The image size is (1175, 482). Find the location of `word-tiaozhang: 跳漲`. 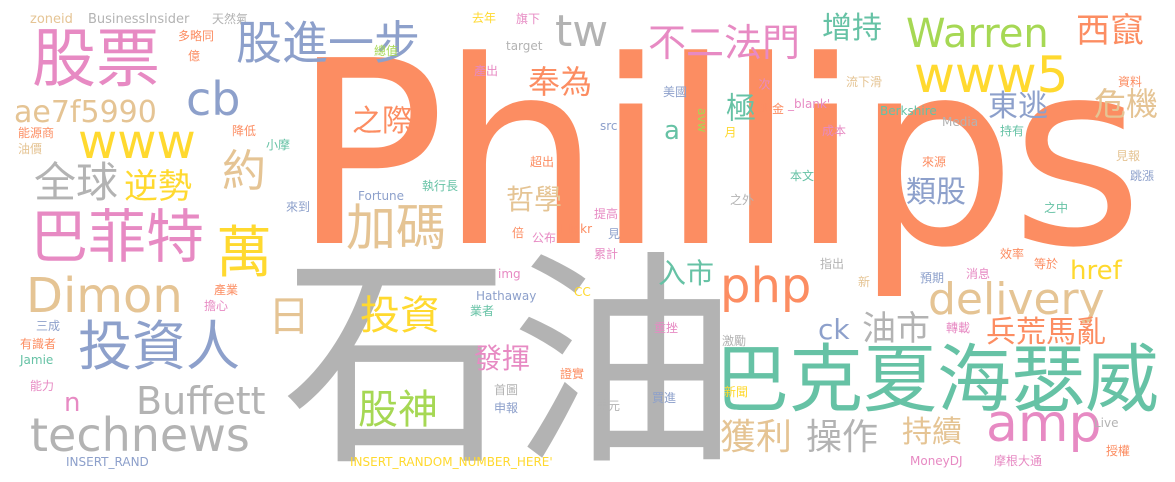

word-tiaozhang: 跳漲 is located at coordinates (1142, 176).